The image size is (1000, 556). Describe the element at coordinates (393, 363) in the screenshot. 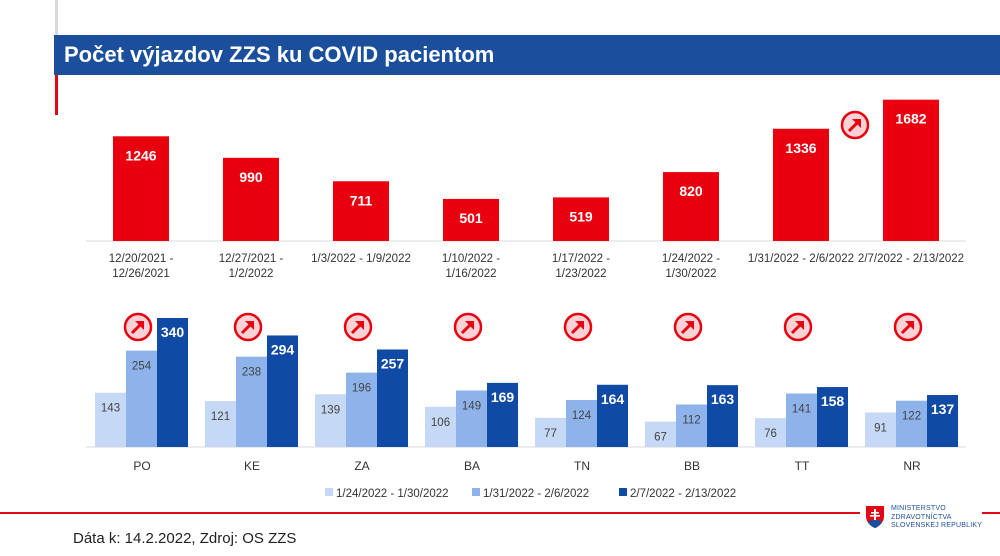

I see `data-label: 257` at that location.